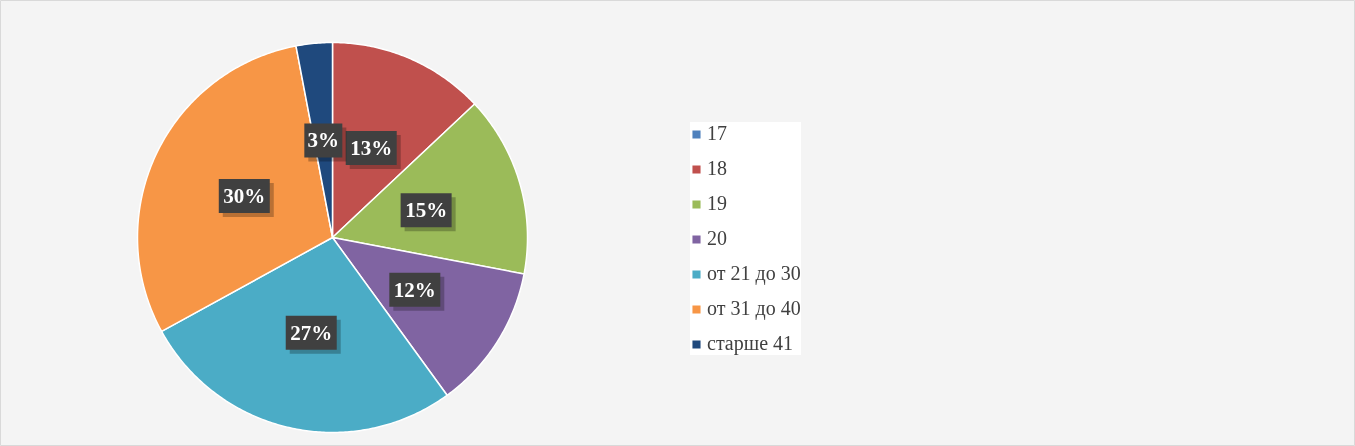 Image resolution: width=1355 pixels, height=446 pixels. I want to click on data-label: 12%, so click(414, 289).